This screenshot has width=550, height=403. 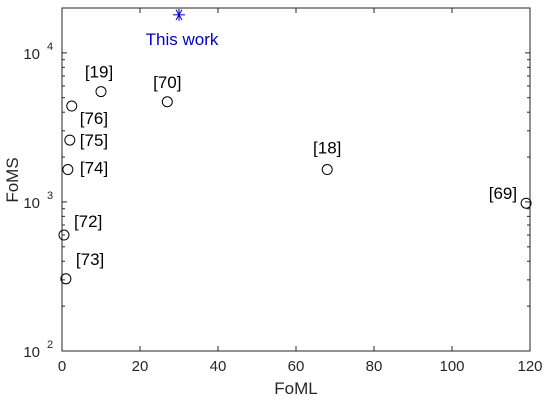 What do you see at coordinates (50, 345) in the screenshot?
I see `y-tick-exponent: 2` at bounding box center [50, 345].